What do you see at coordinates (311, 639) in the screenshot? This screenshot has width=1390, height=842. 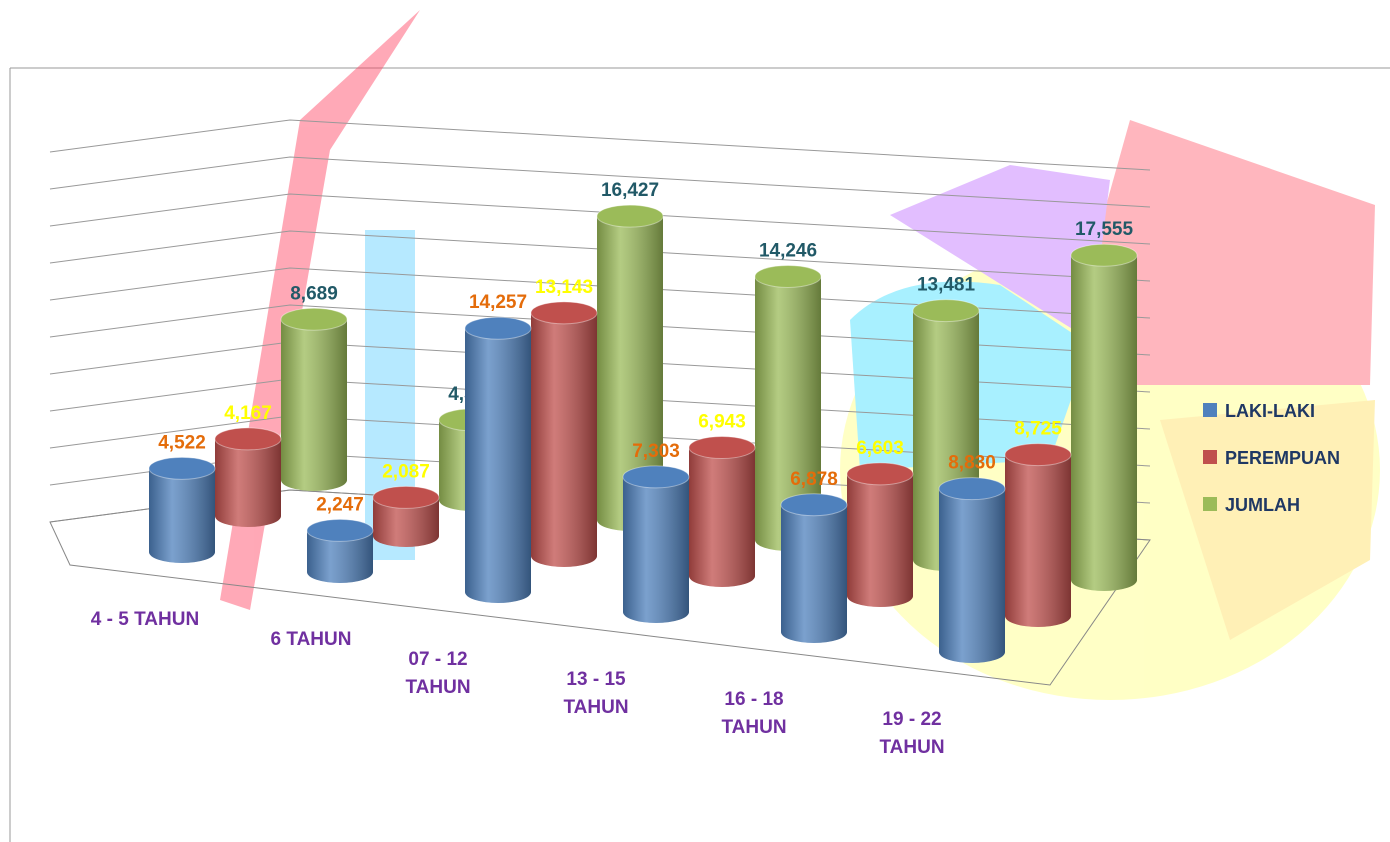 I see `x-tick-label: 6 TAHUN` at bounding box center [311, 639].